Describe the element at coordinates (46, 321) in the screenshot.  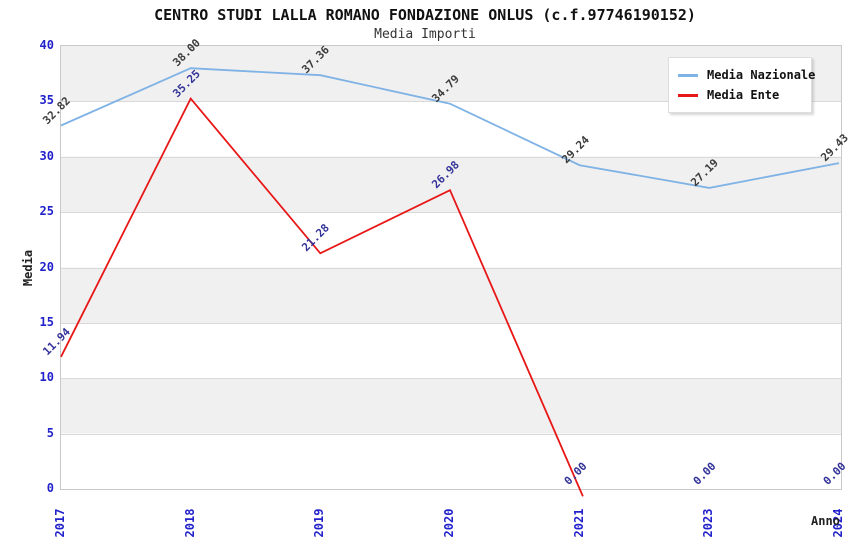
I see `y-tick-label: 15` at that location.